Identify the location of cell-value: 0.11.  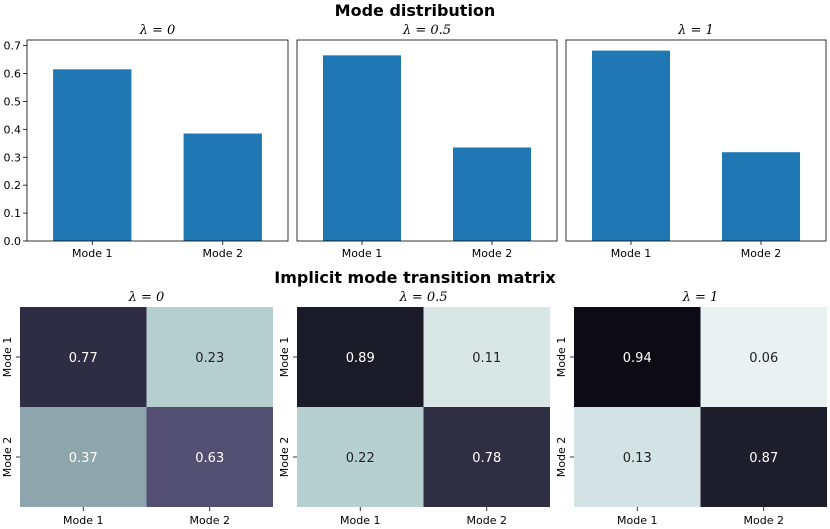
(486, 358).